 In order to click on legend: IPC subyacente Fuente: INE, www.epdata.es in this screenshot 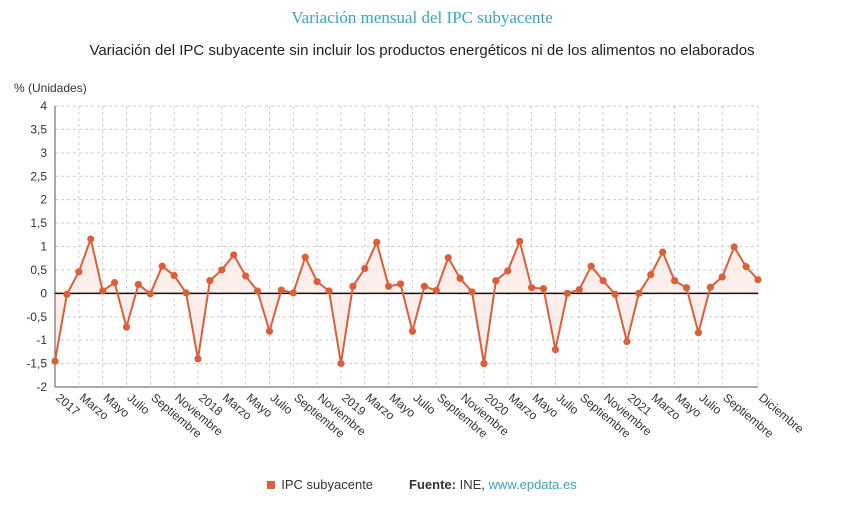, I will do `click(422, 484)`.